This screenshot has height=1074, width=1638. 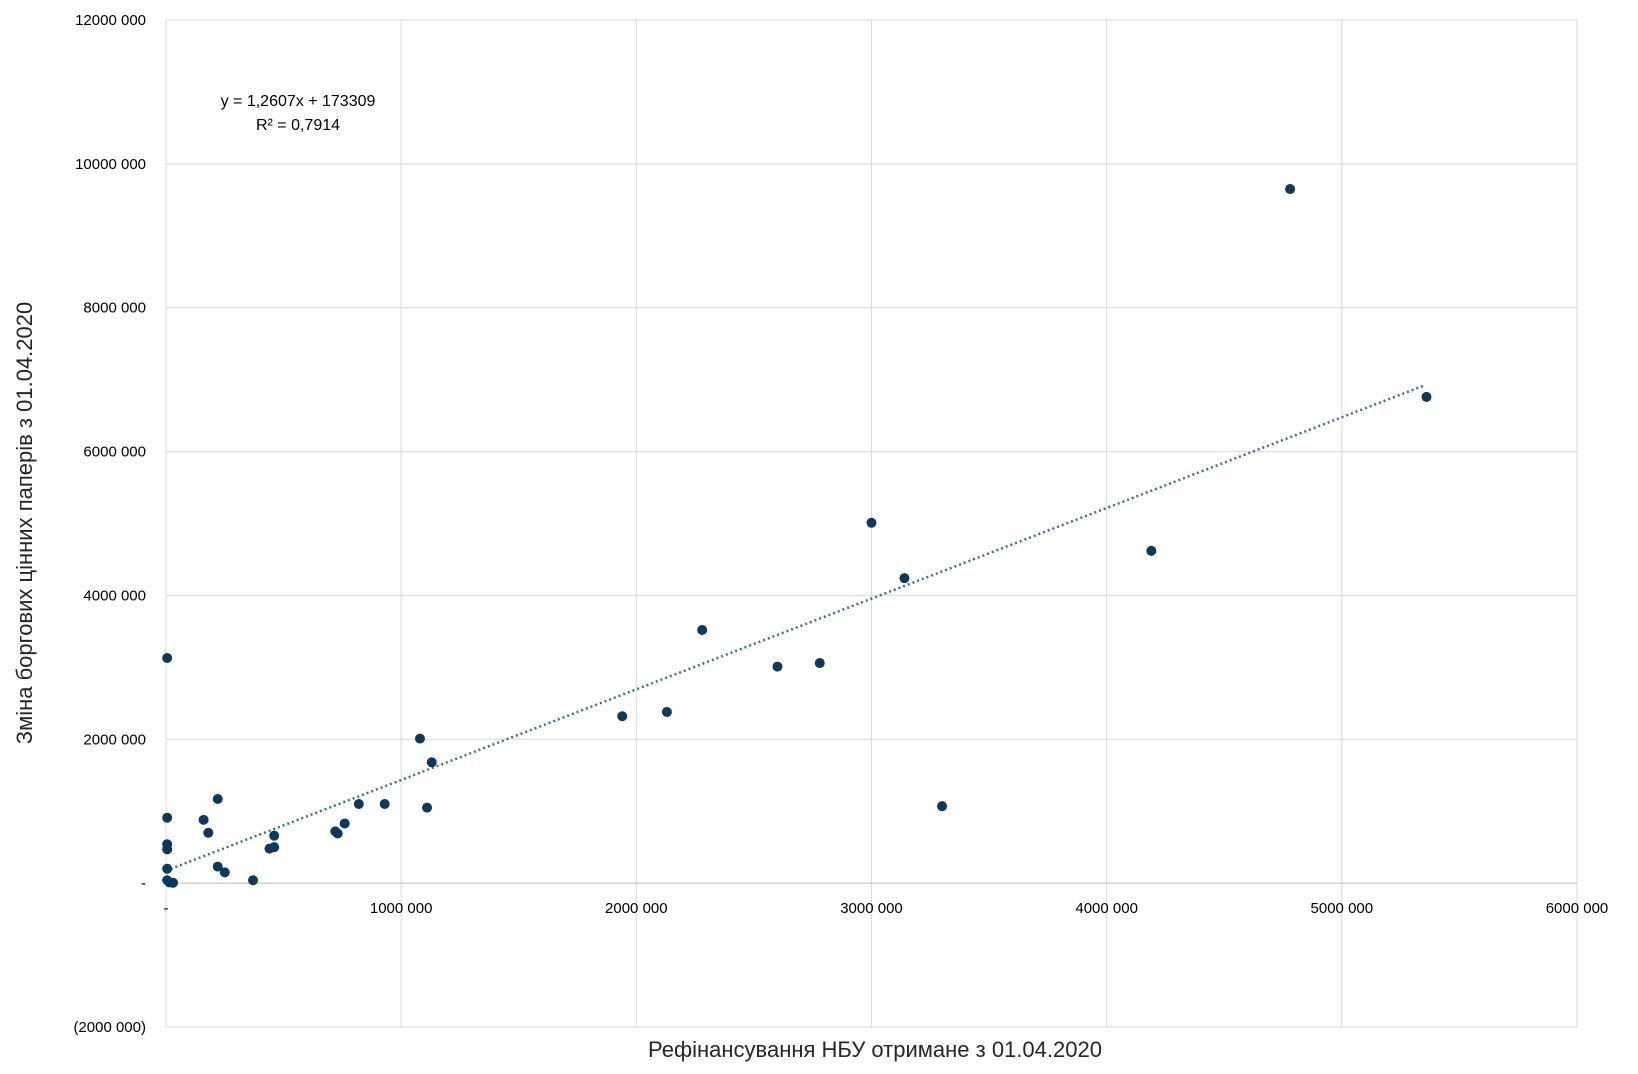 What do you see at coordinates (1106, 908) in the screenshot?
I see `x-tick-label: 4000 000` at bounding box center [1106, 908].